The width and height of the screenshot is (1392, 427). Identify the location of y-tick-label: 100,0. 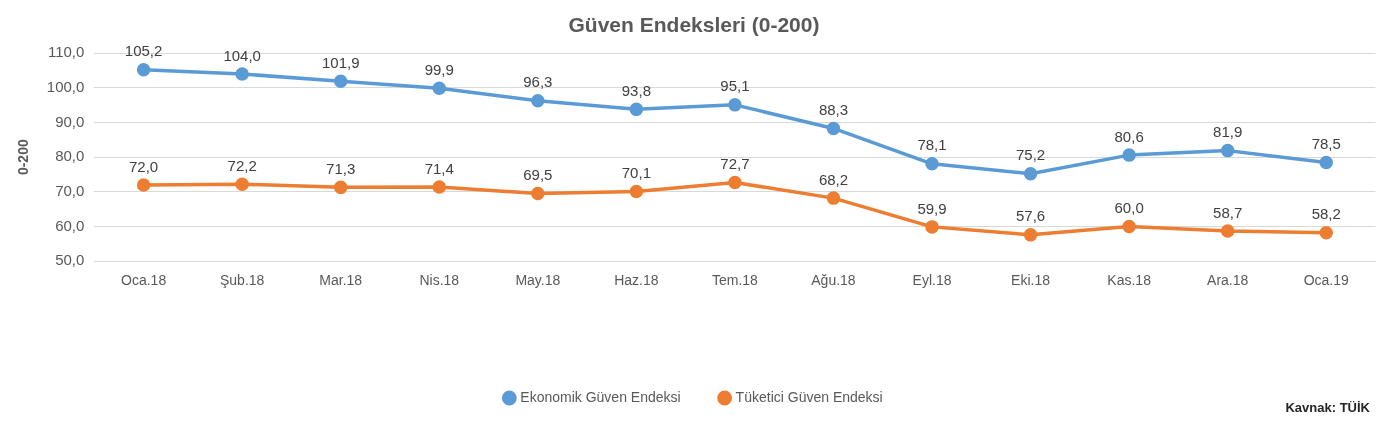
(65, 87).